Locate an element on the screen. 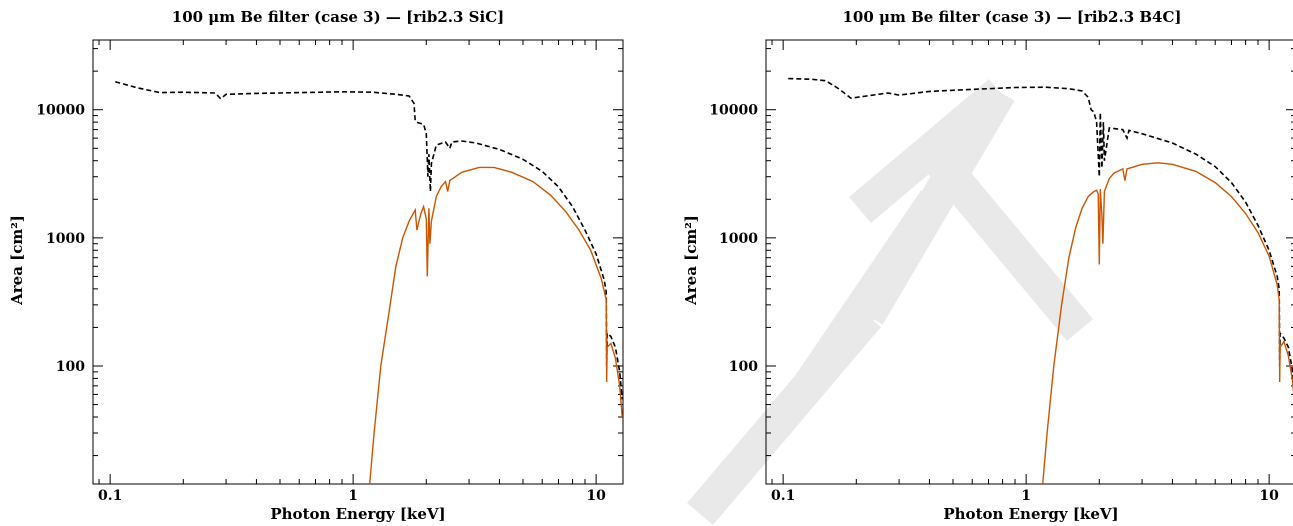  watermark-letter-t is located at coordinates (971, 210).